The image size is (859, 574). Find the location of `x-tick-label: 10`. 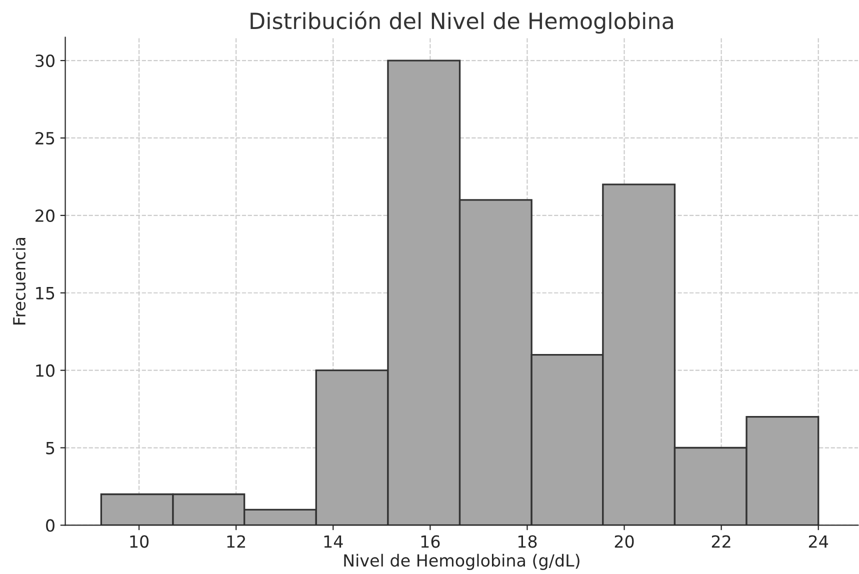

x-tick-label: 10 is located at coordinates (139, 541).